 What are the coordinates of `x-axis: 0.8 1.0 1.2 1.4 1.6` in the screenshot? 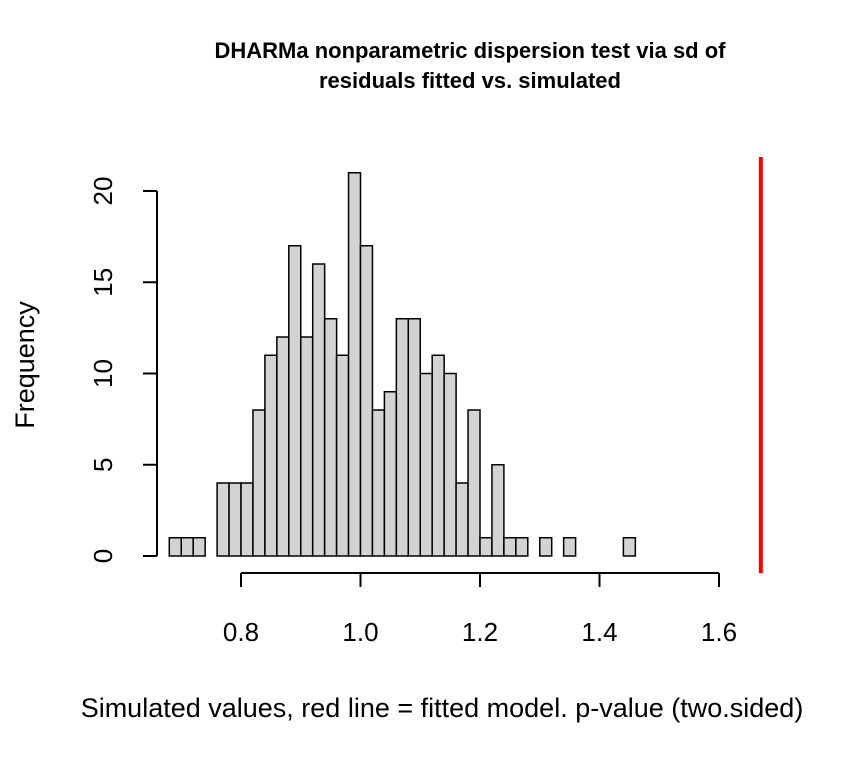 It's located at (480, 609).